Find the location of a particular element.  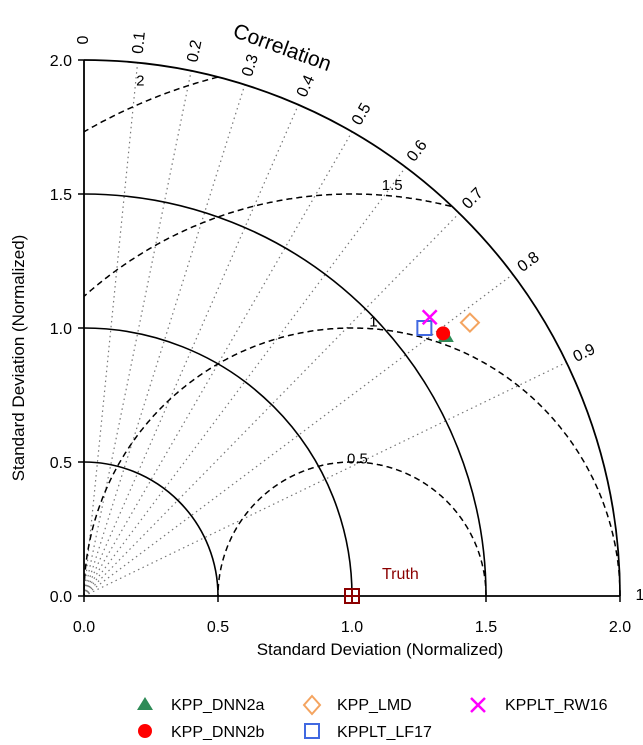

y-tick-label: 1.5 is located at coordinates (61, 195).